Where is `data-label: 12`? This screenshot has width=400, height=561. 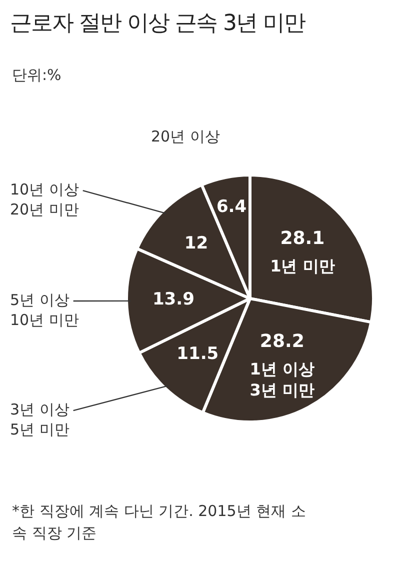
data-label: 12 is located at coordinates (196, 243).